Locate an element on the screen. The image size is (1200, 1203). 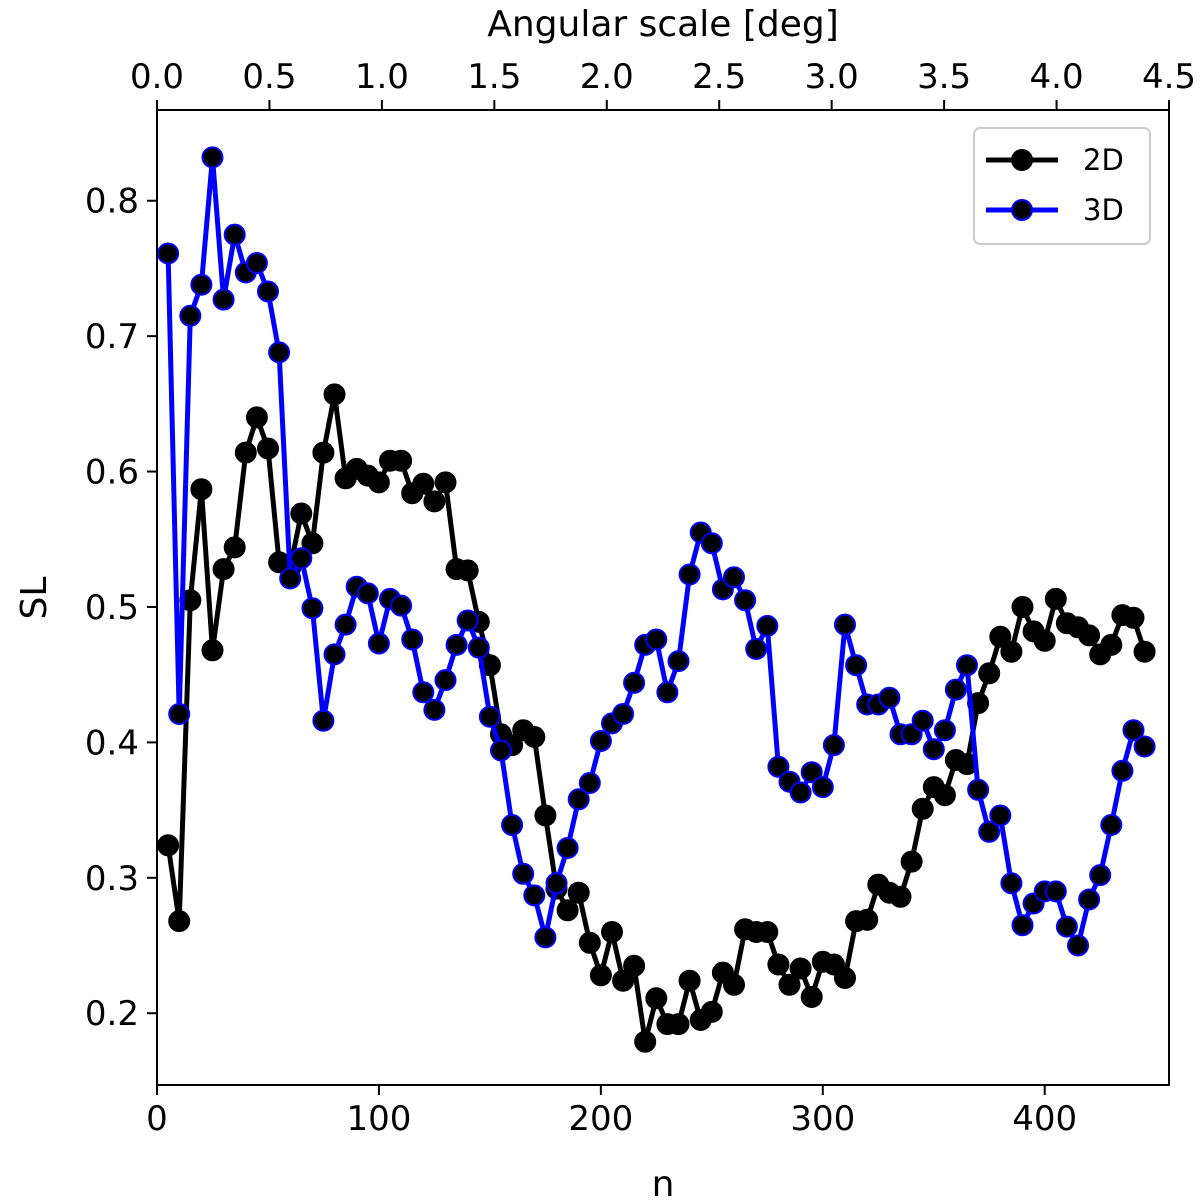
x-tick-label: 400 is located at coordinates (1044, 1119).